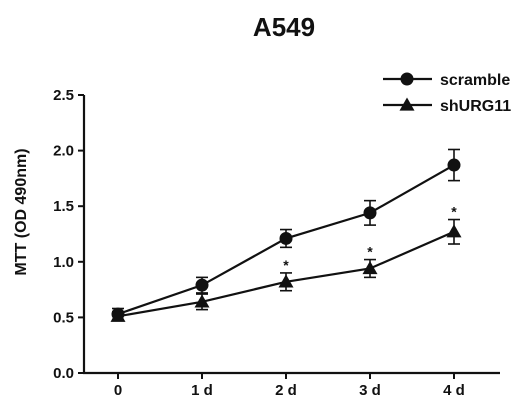 The height and width of the screenshot is (401, 528). Describe the element at coordinates (454, 390) in the screenshot. I see `x-tick-label: 4 d` at that location.